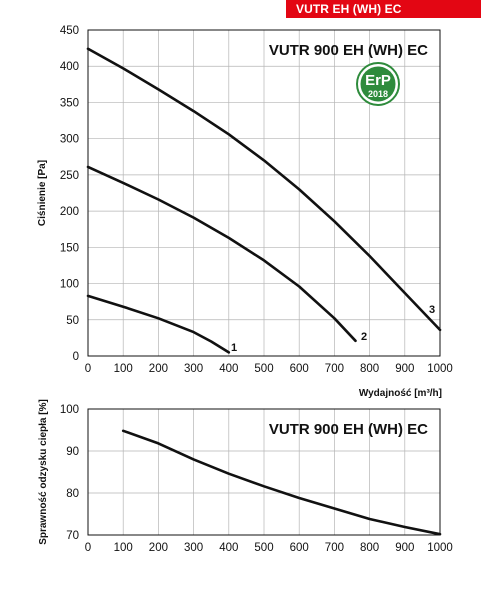 Image resolution: width=481 pixels, height=595 pixels. Describe the element at coordinates (123, 548) in the screenshot. I see `efficiency-x-tick-label: 100` at that location.